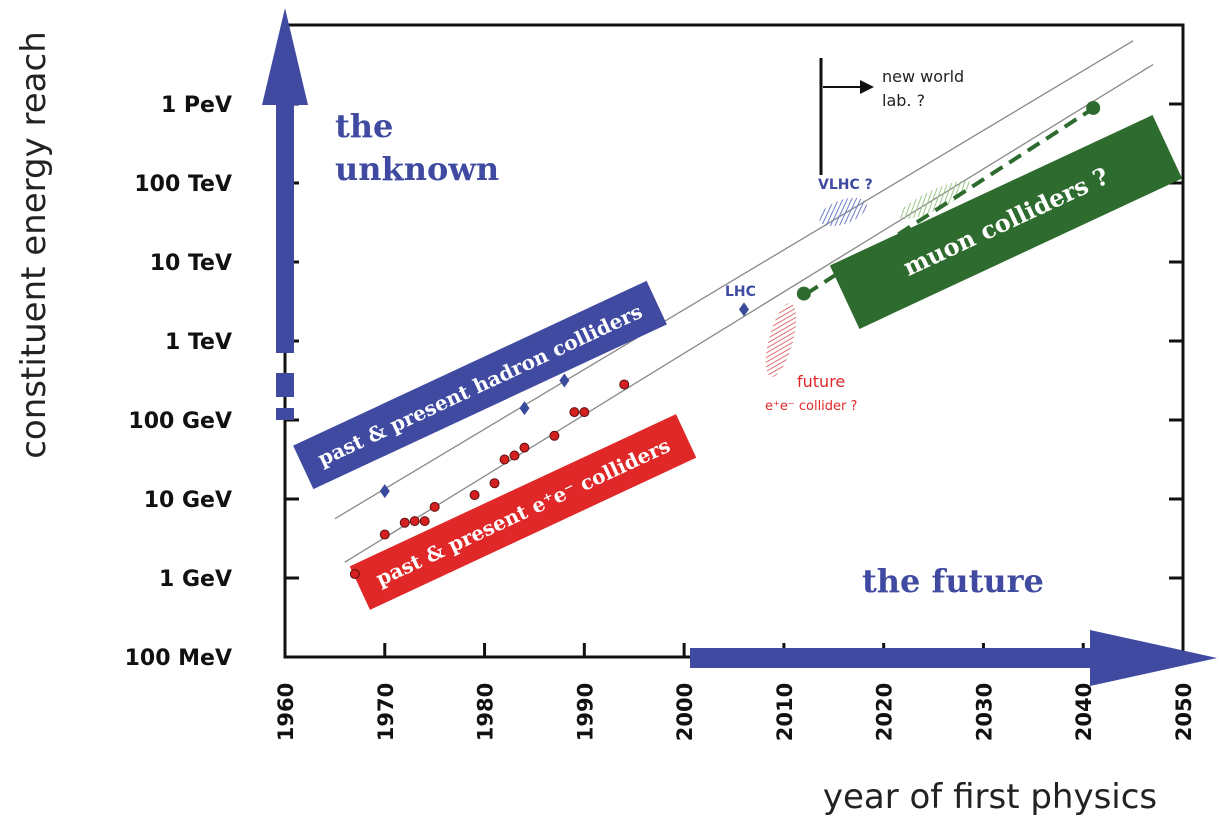 The image size is (1219, 819). What do you see at coordinates (935, 200) in the screenshot?
I see `muon-region` at bounding box center [935, 200].